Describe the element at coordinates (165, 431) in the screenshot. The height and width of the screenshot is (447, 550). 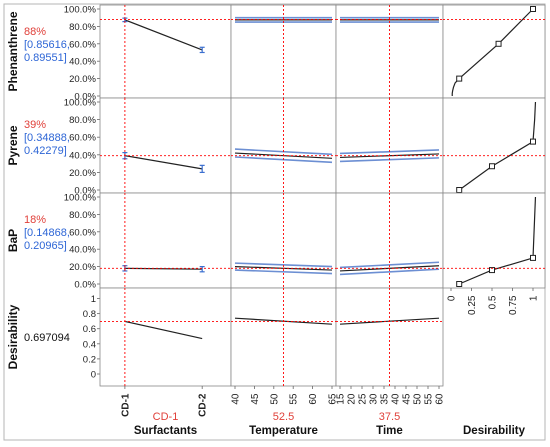
I see `factor-label-surfactants: Surfactants` at that location.